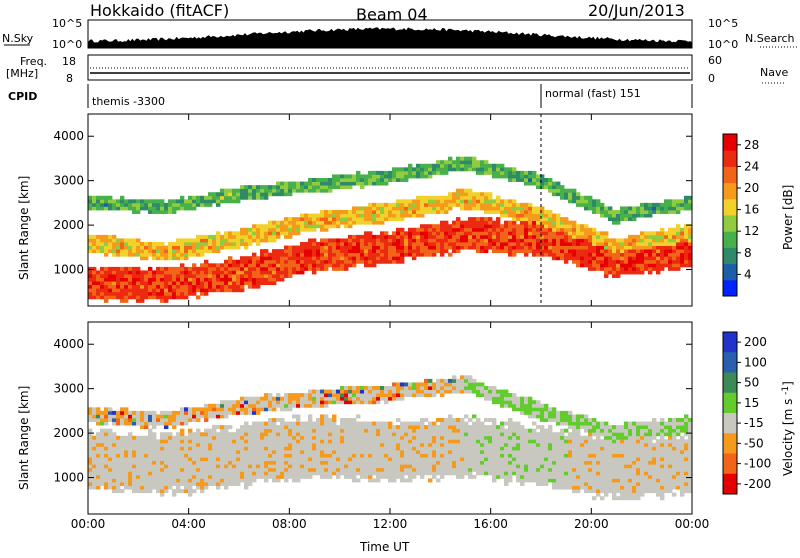  What do you see at coordinates (350, 96) in the screenshot?
I see `cpid-panel: CPID themis -3300 normal (fast) 151` at bounding box center [350, 96].